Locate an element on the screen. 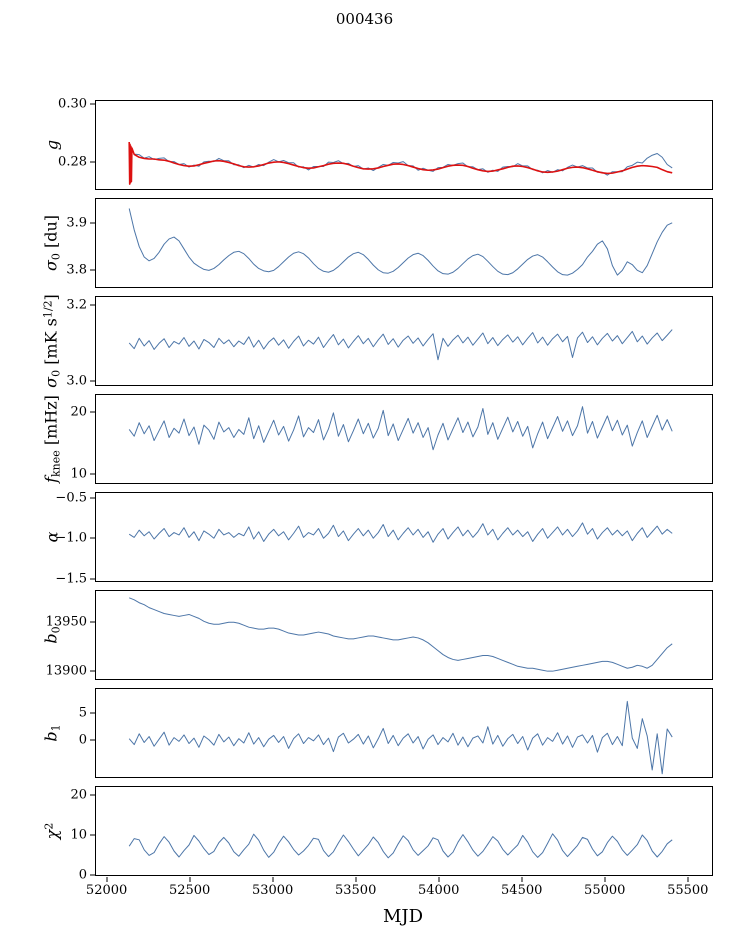 The height and width of the screenshot is (944, 729). panel-b0-canvas is located at coordinates (401, 634).